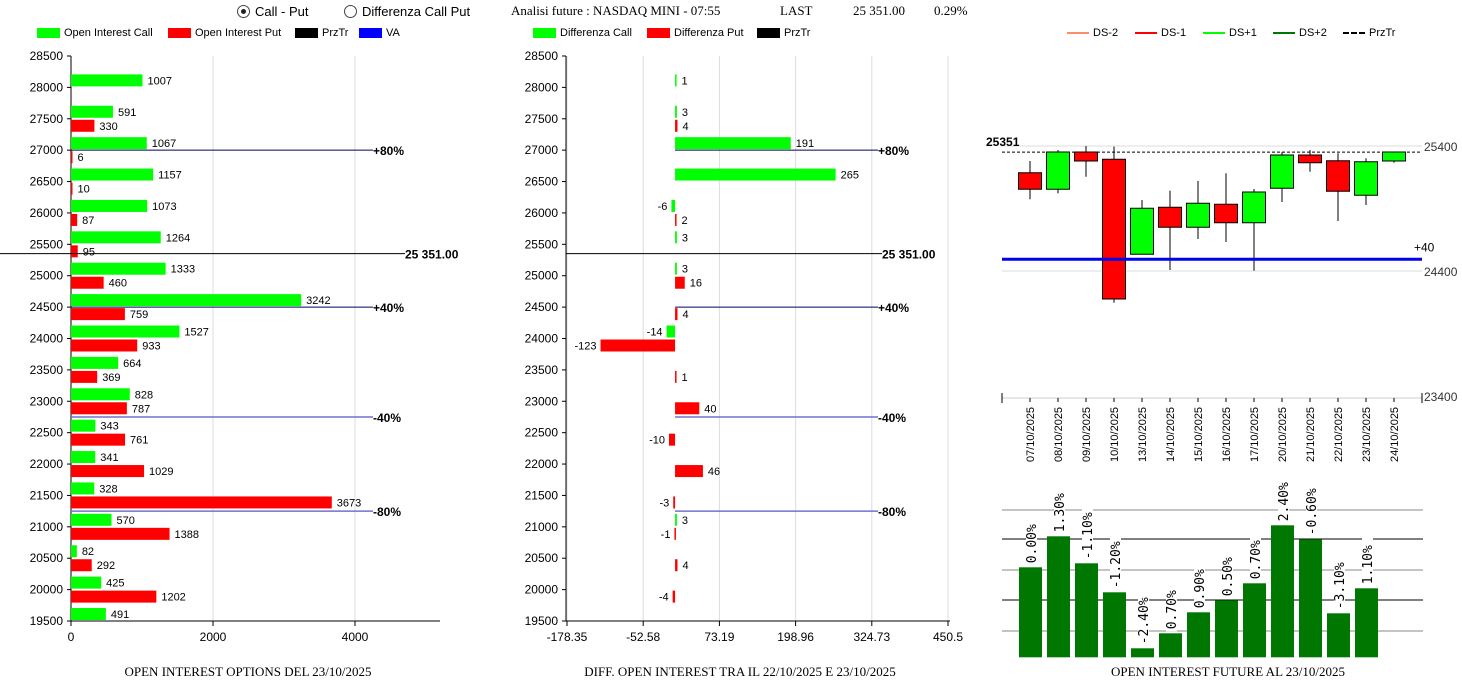 This screenshot has height=682, width=1462. What do you see at coordinates (1115, 434) in the screenshot?
I see `x-tick-label: 10/10/2025` at bounding box center [1115, 434].